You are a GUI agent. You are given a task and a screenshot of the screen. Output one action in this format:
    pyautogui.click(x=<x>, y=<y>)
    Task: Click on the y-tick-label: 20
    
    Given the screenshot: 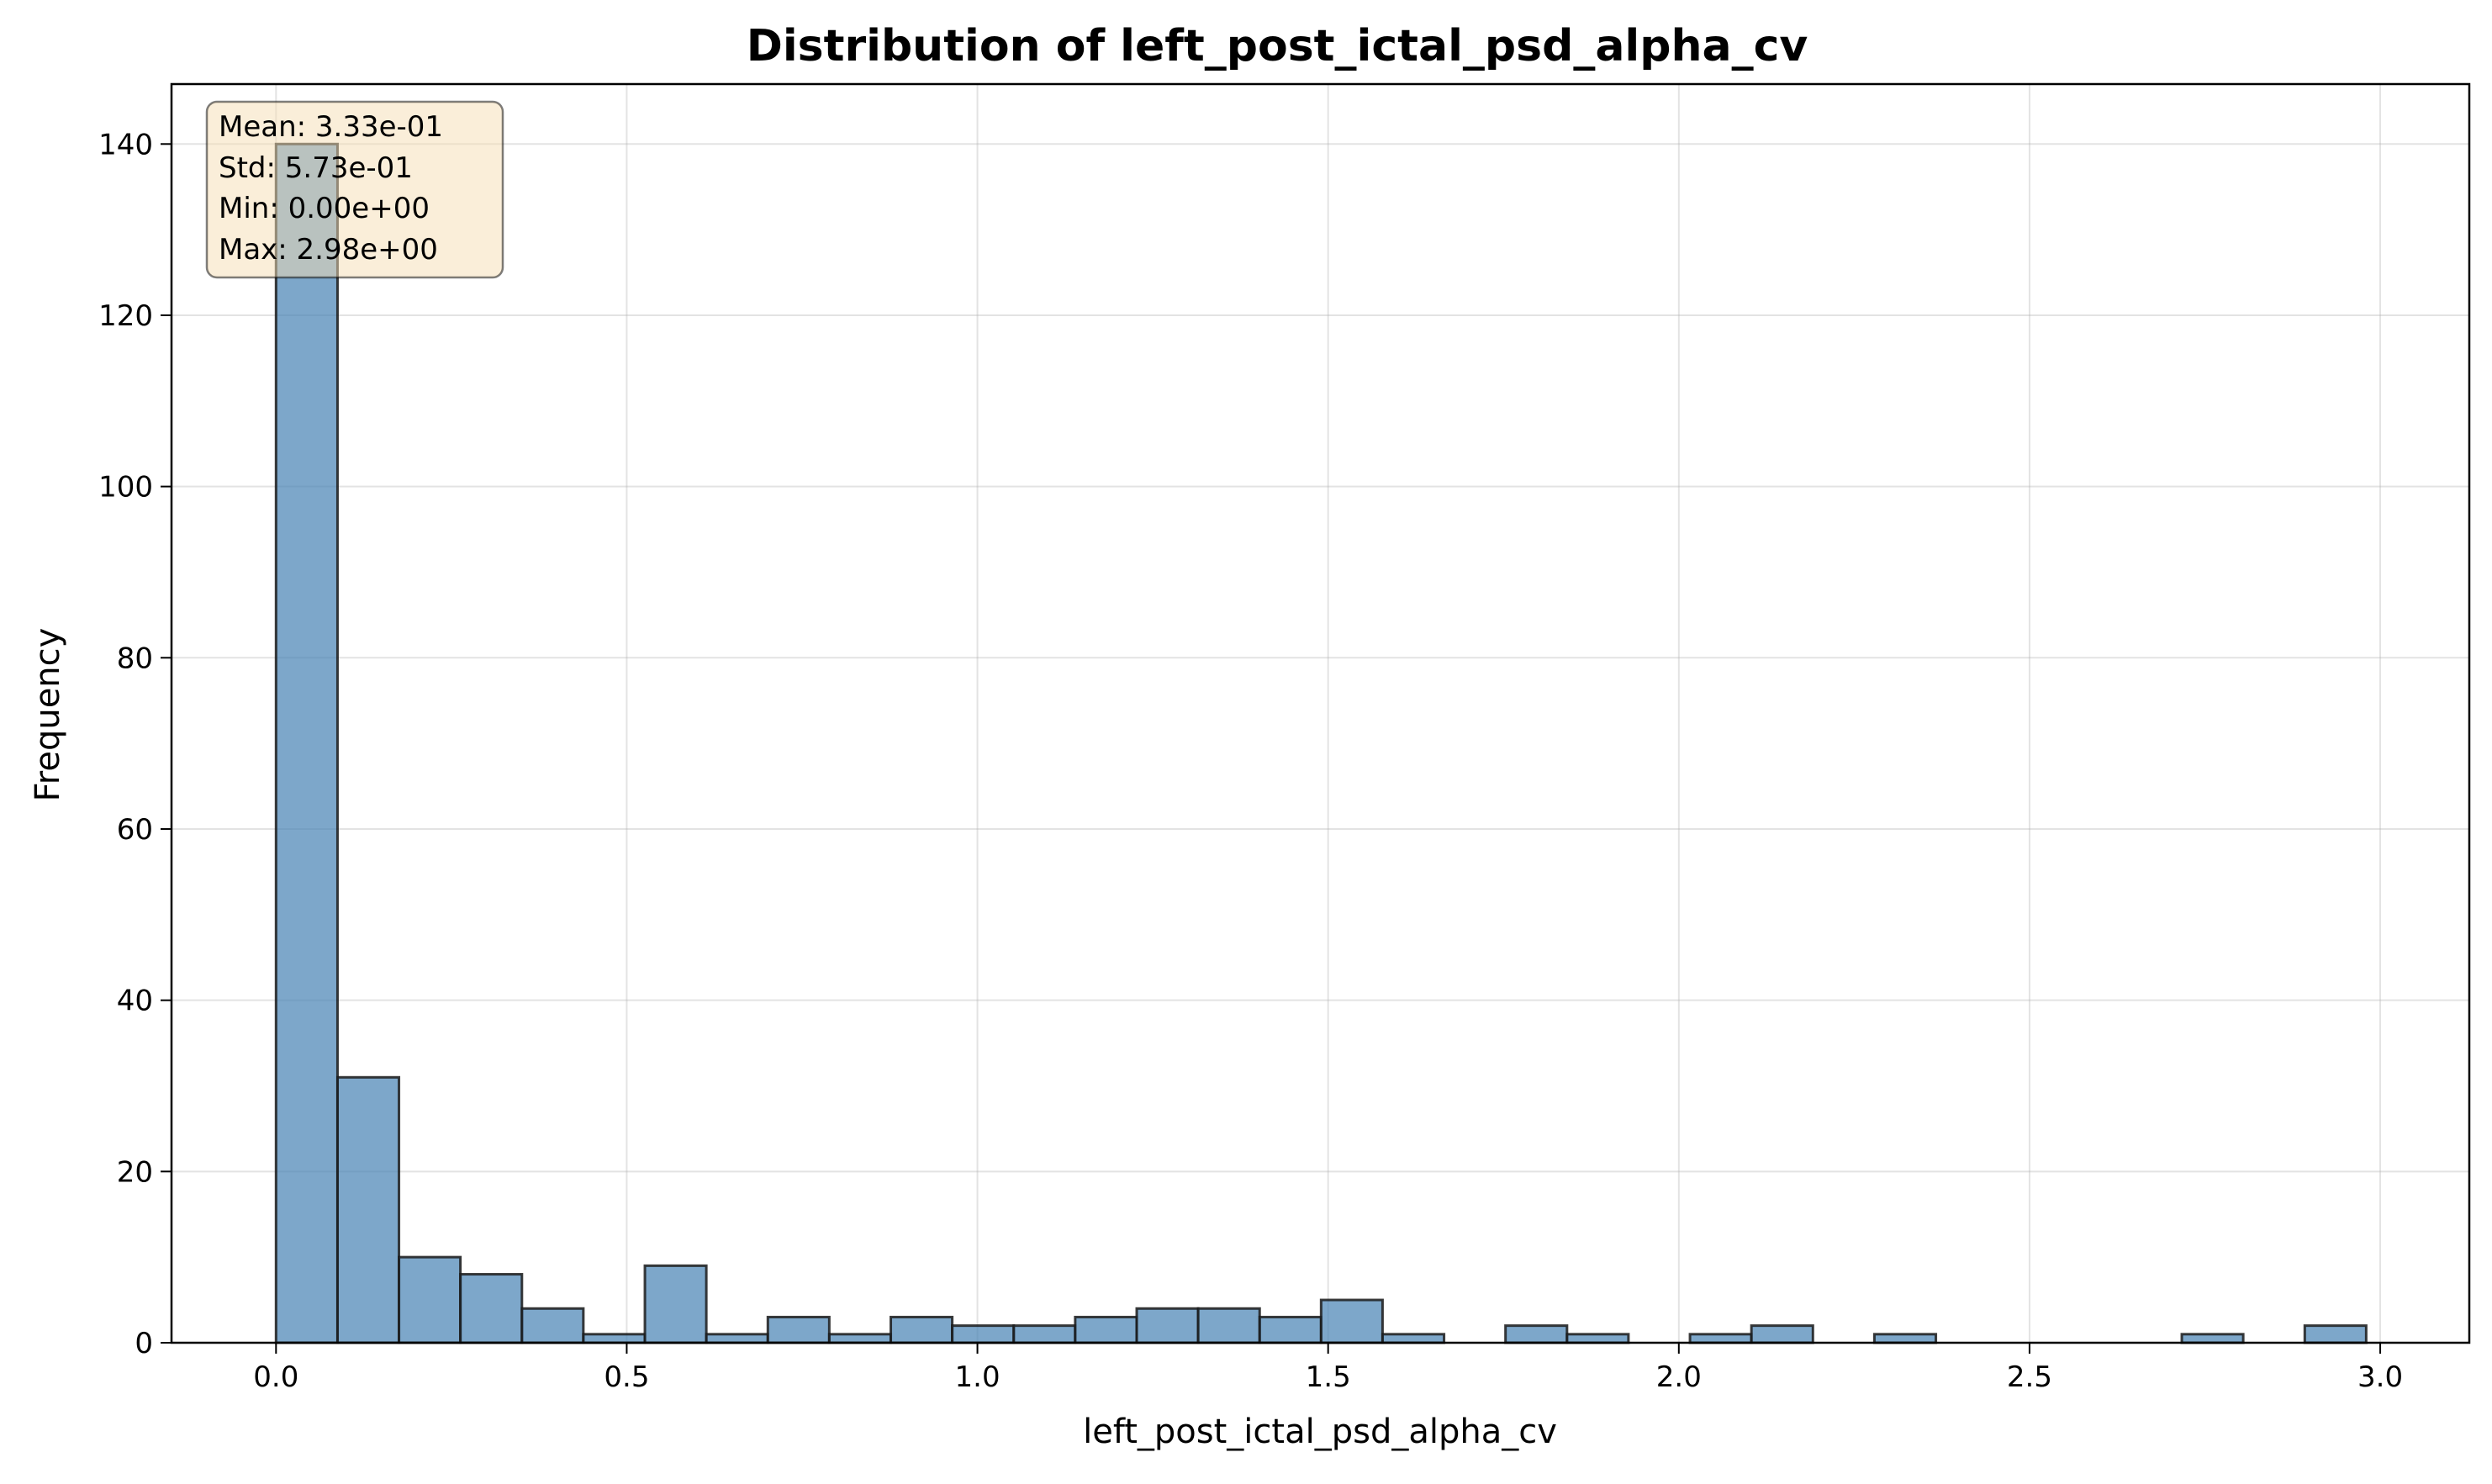 What is the action you would take?
    pyautogui.click(x=135, y=1172)
    